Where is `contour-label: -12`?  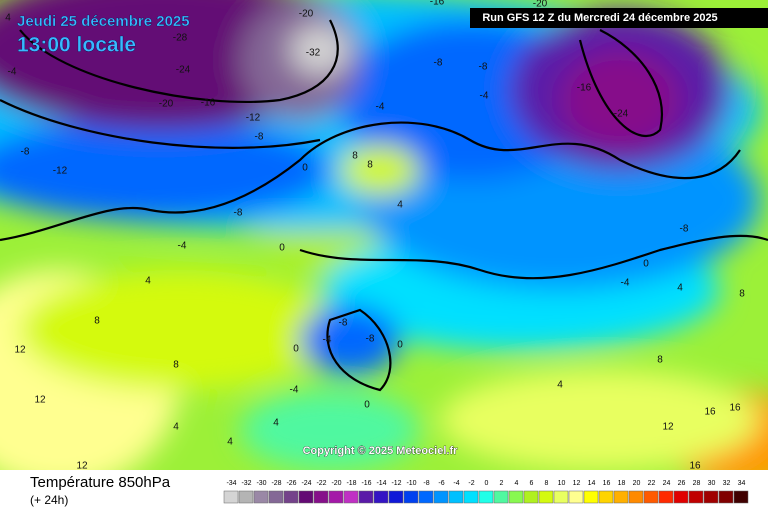
contour-label: -12 is located at coordinates (253, 118).